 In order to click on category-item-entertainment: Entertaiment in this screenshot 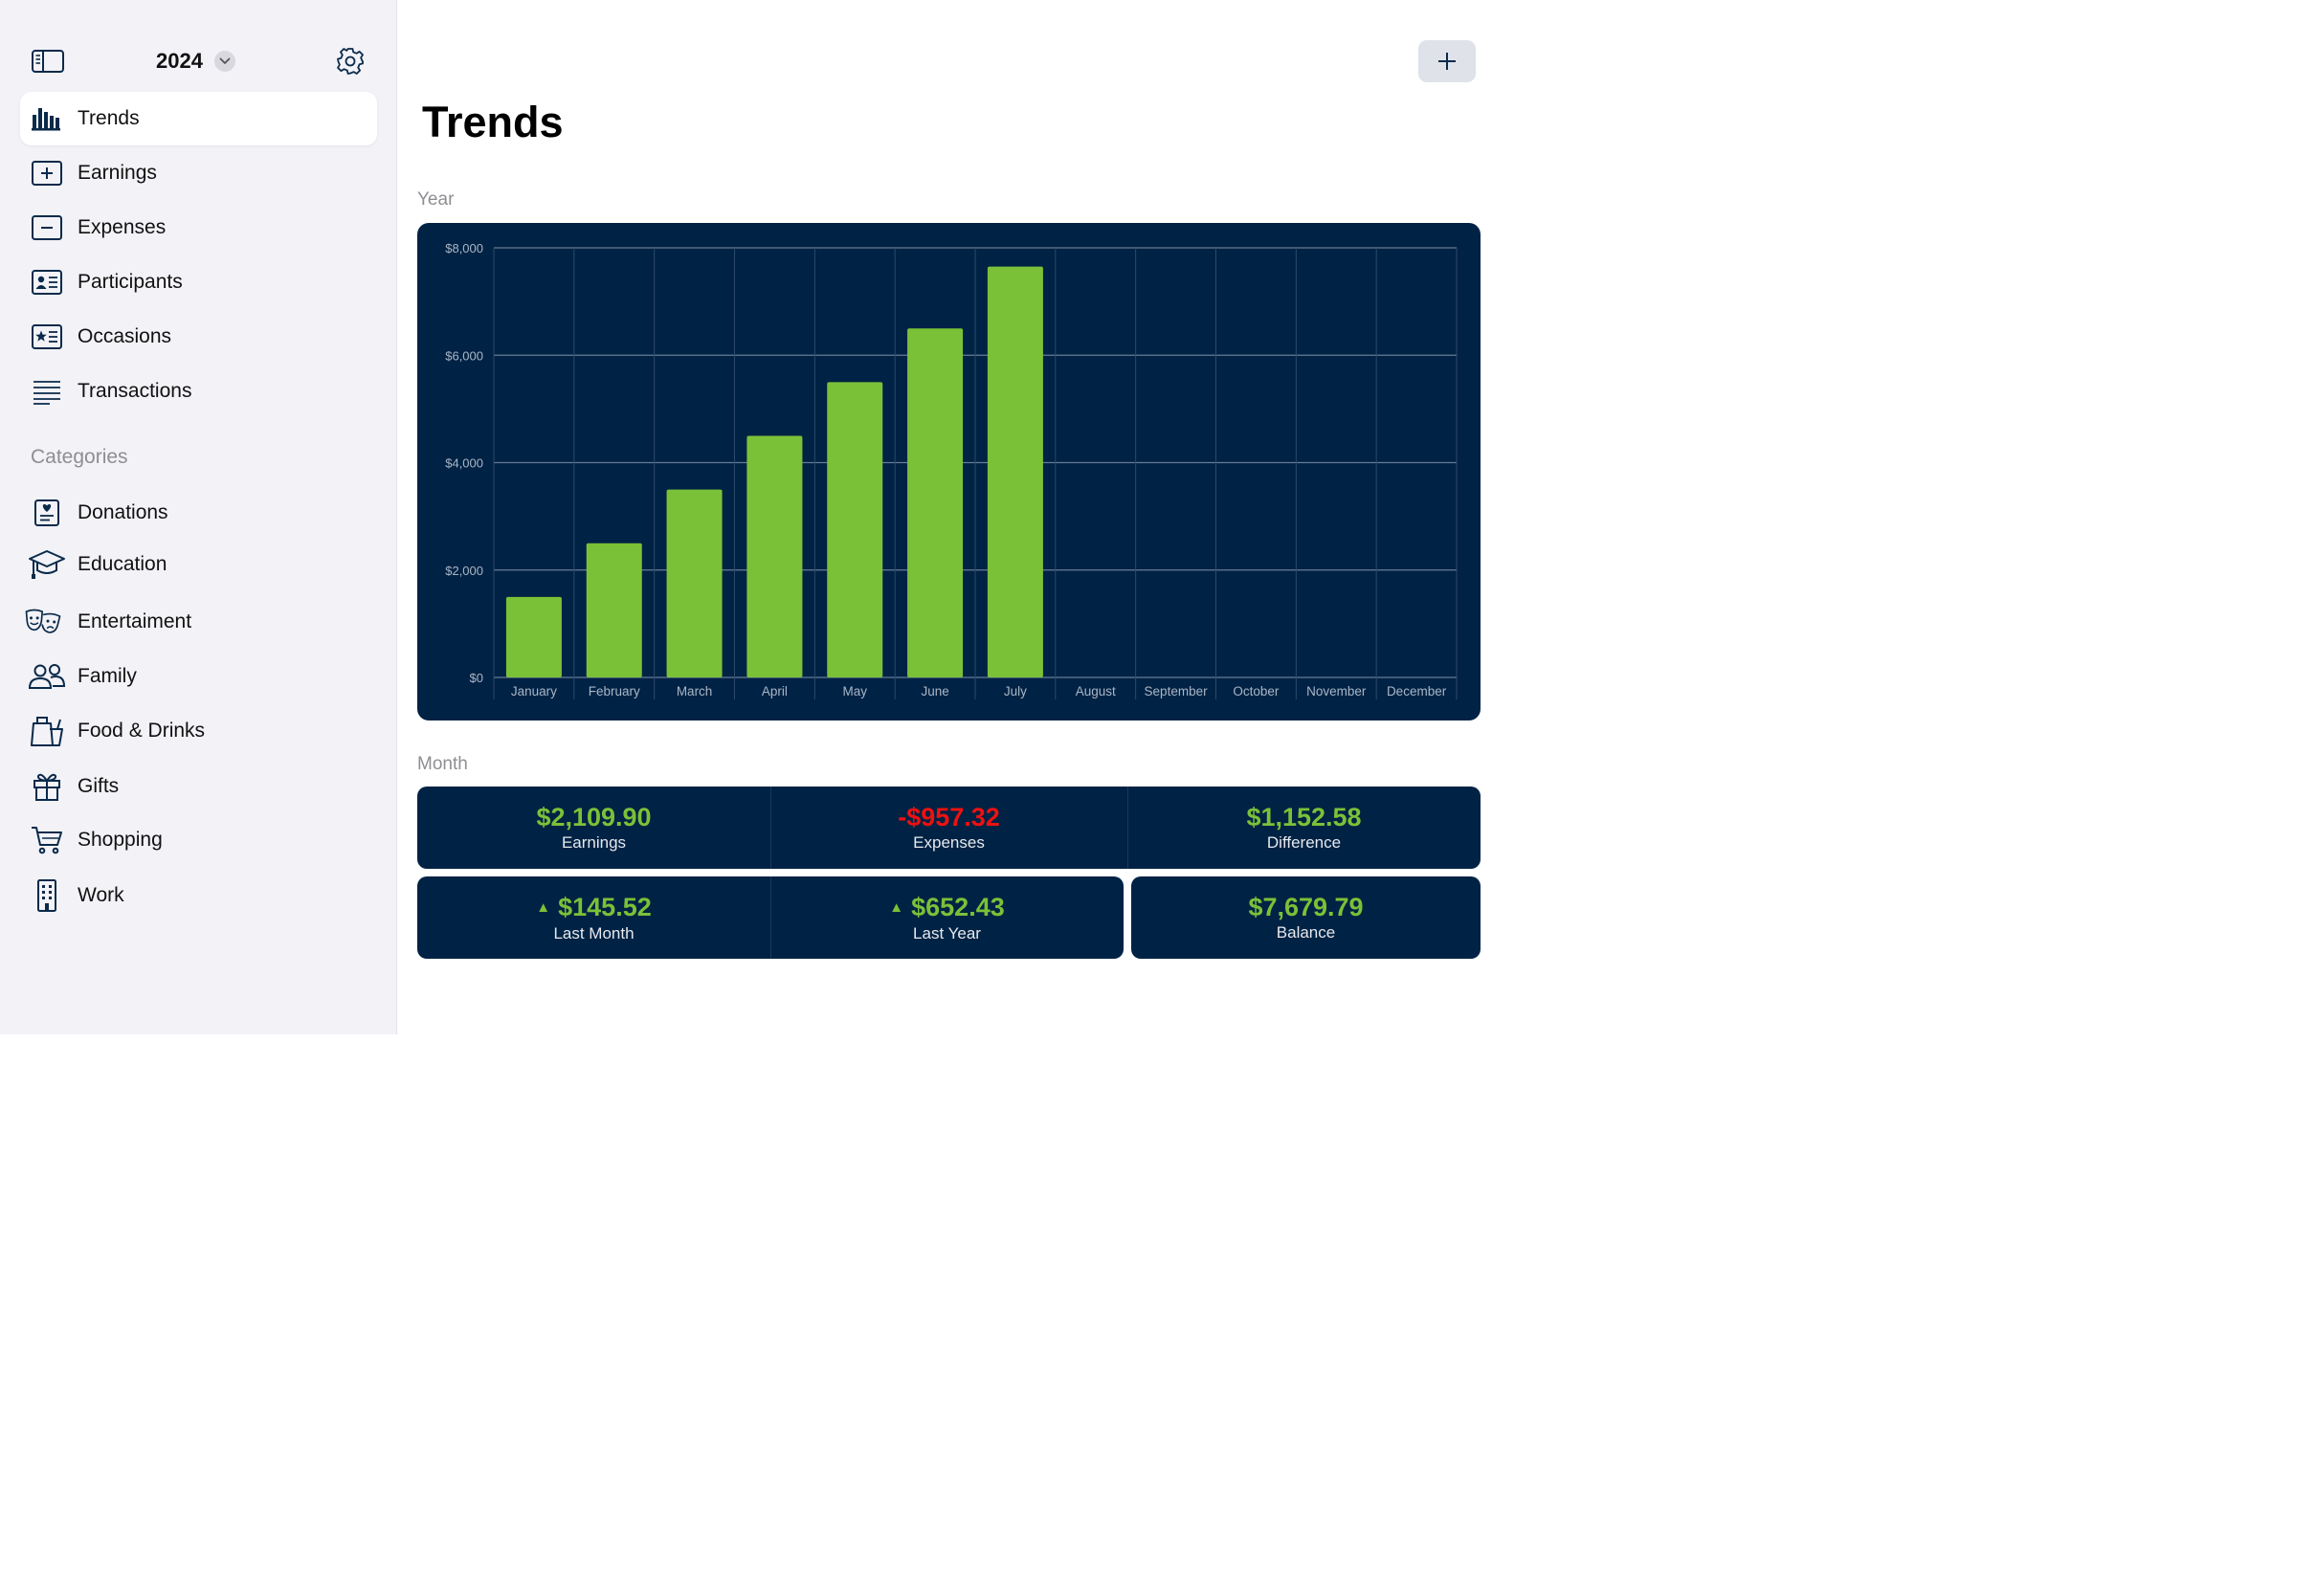, I will do `click(198, 622)`.